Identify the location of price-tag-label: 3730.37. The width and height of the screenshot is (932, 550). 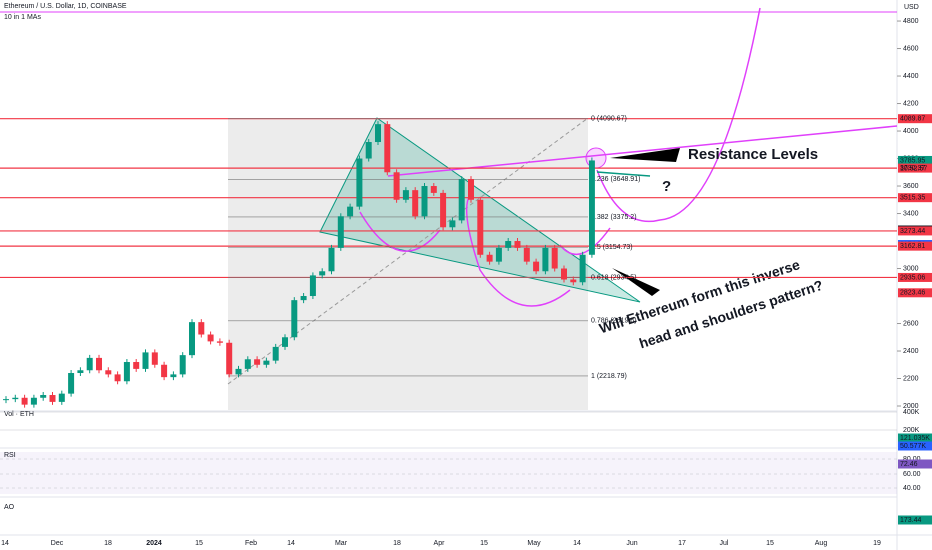
(912, 168).